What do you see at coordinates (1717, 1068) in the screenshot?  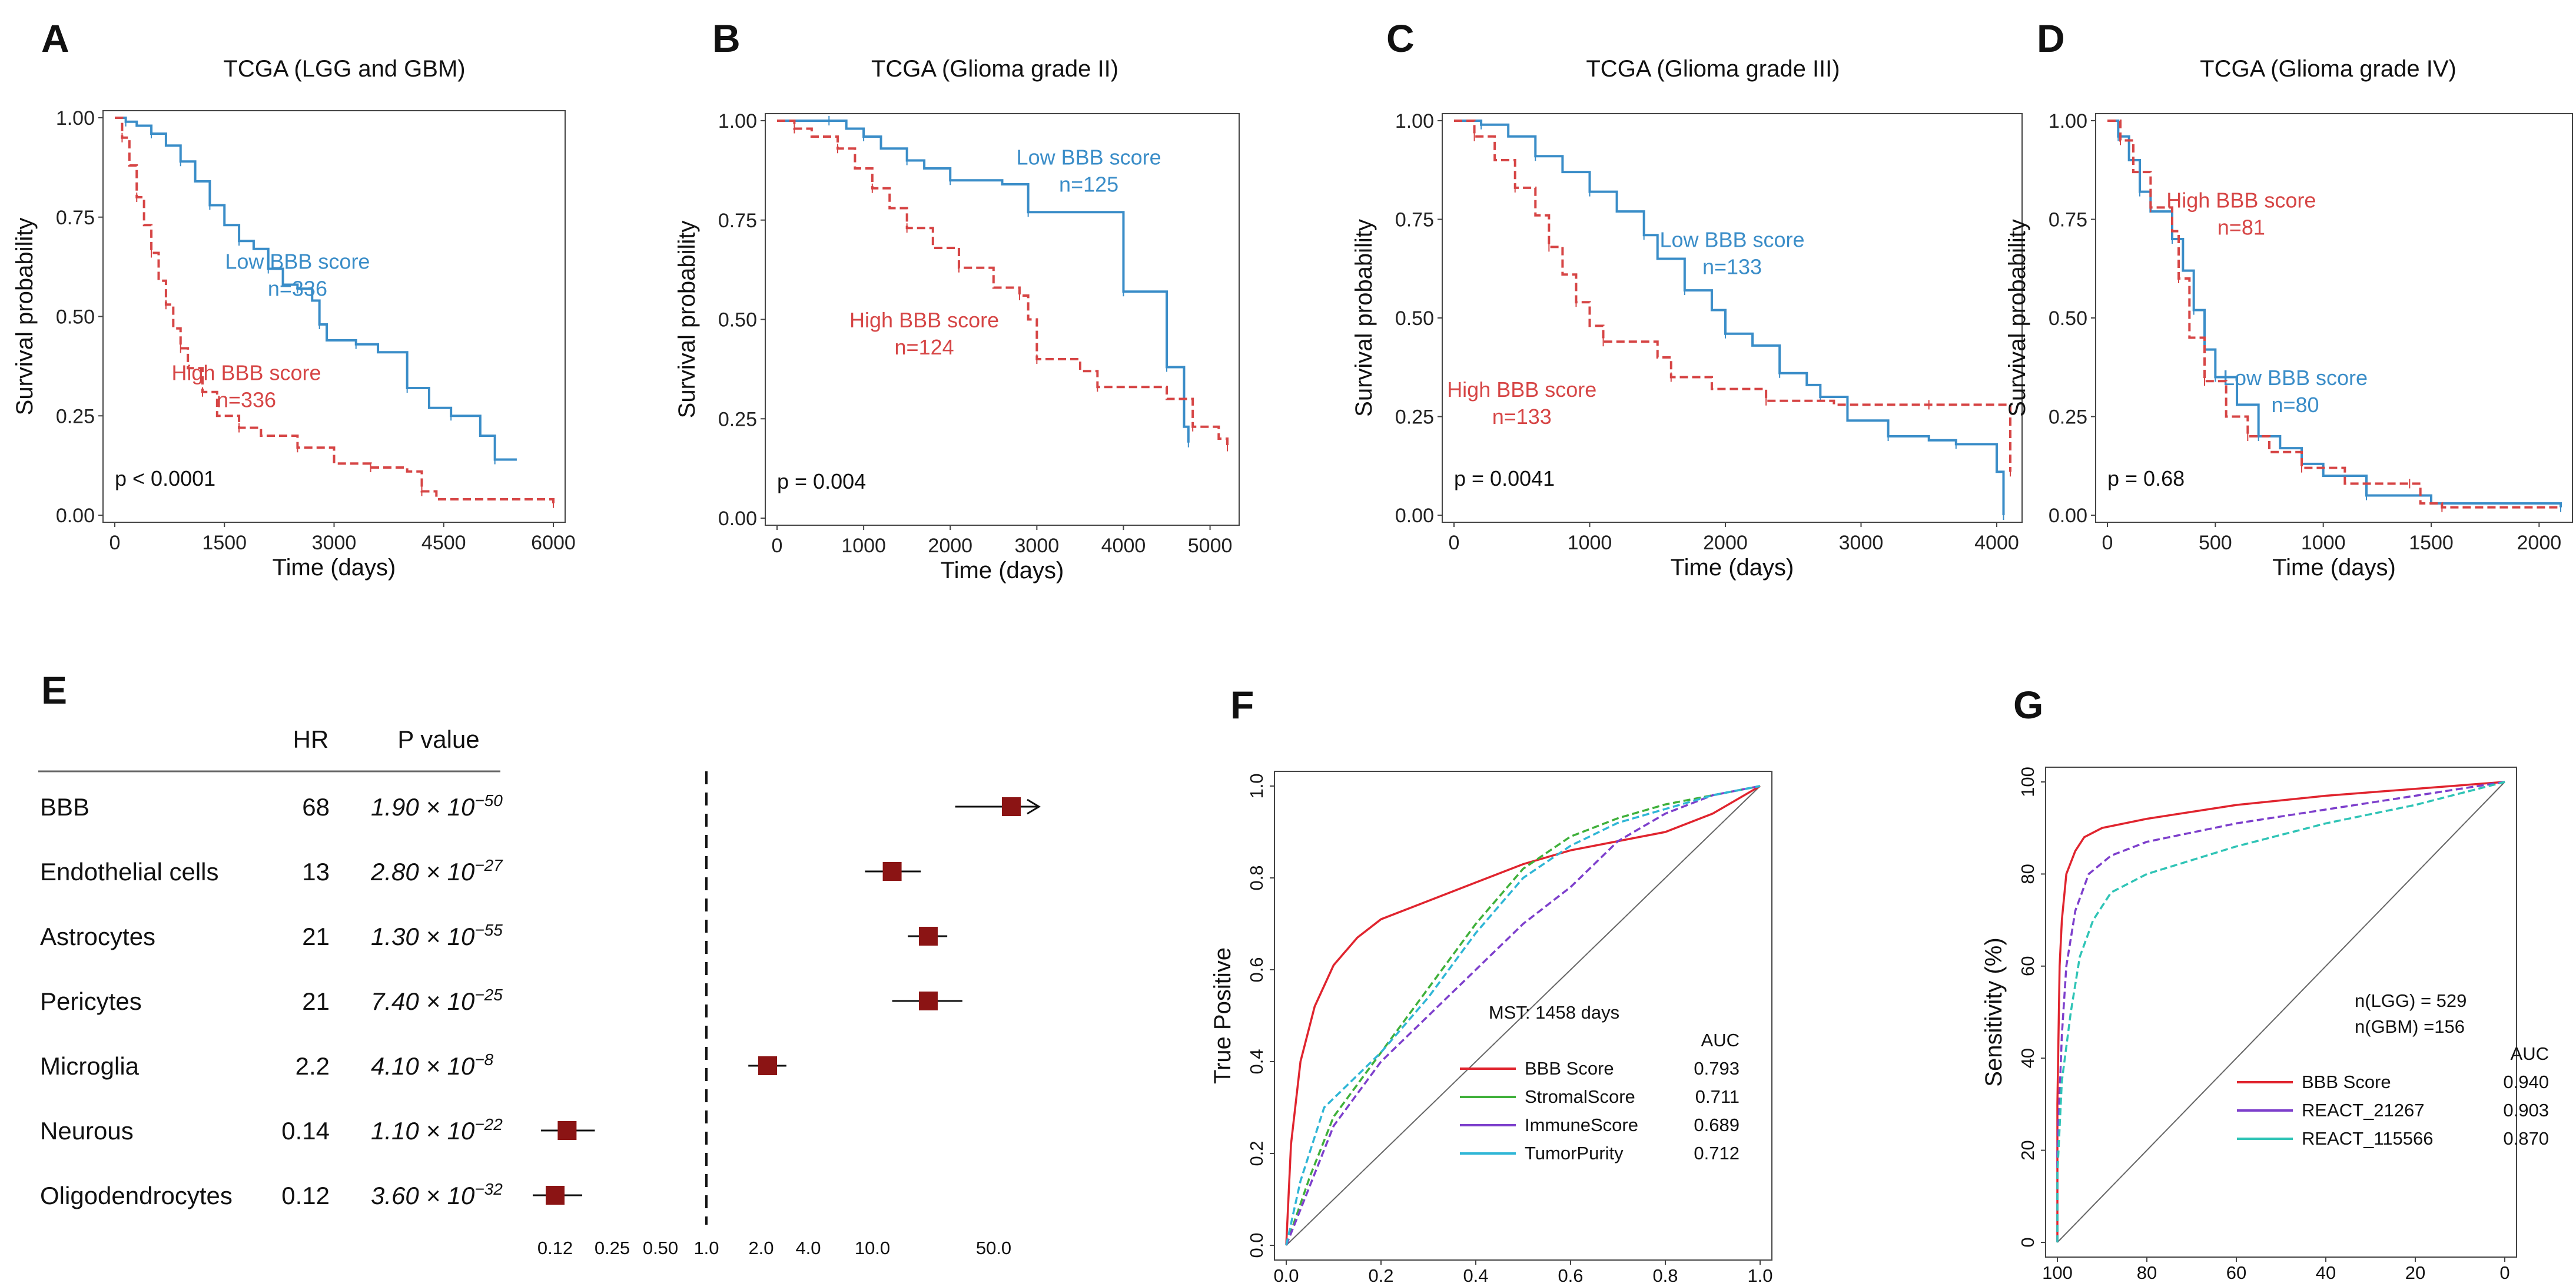 I see `legend-auc-bbb-score: 0.793` at bounding box center [1717, 1068].